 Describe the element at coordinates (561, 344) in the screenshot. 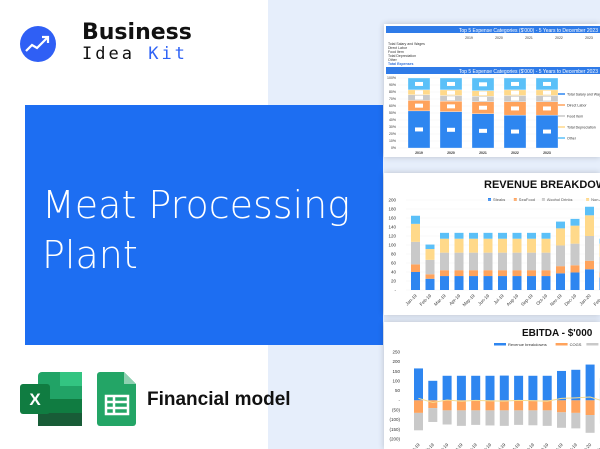

I see `legend-swatch` at that location.